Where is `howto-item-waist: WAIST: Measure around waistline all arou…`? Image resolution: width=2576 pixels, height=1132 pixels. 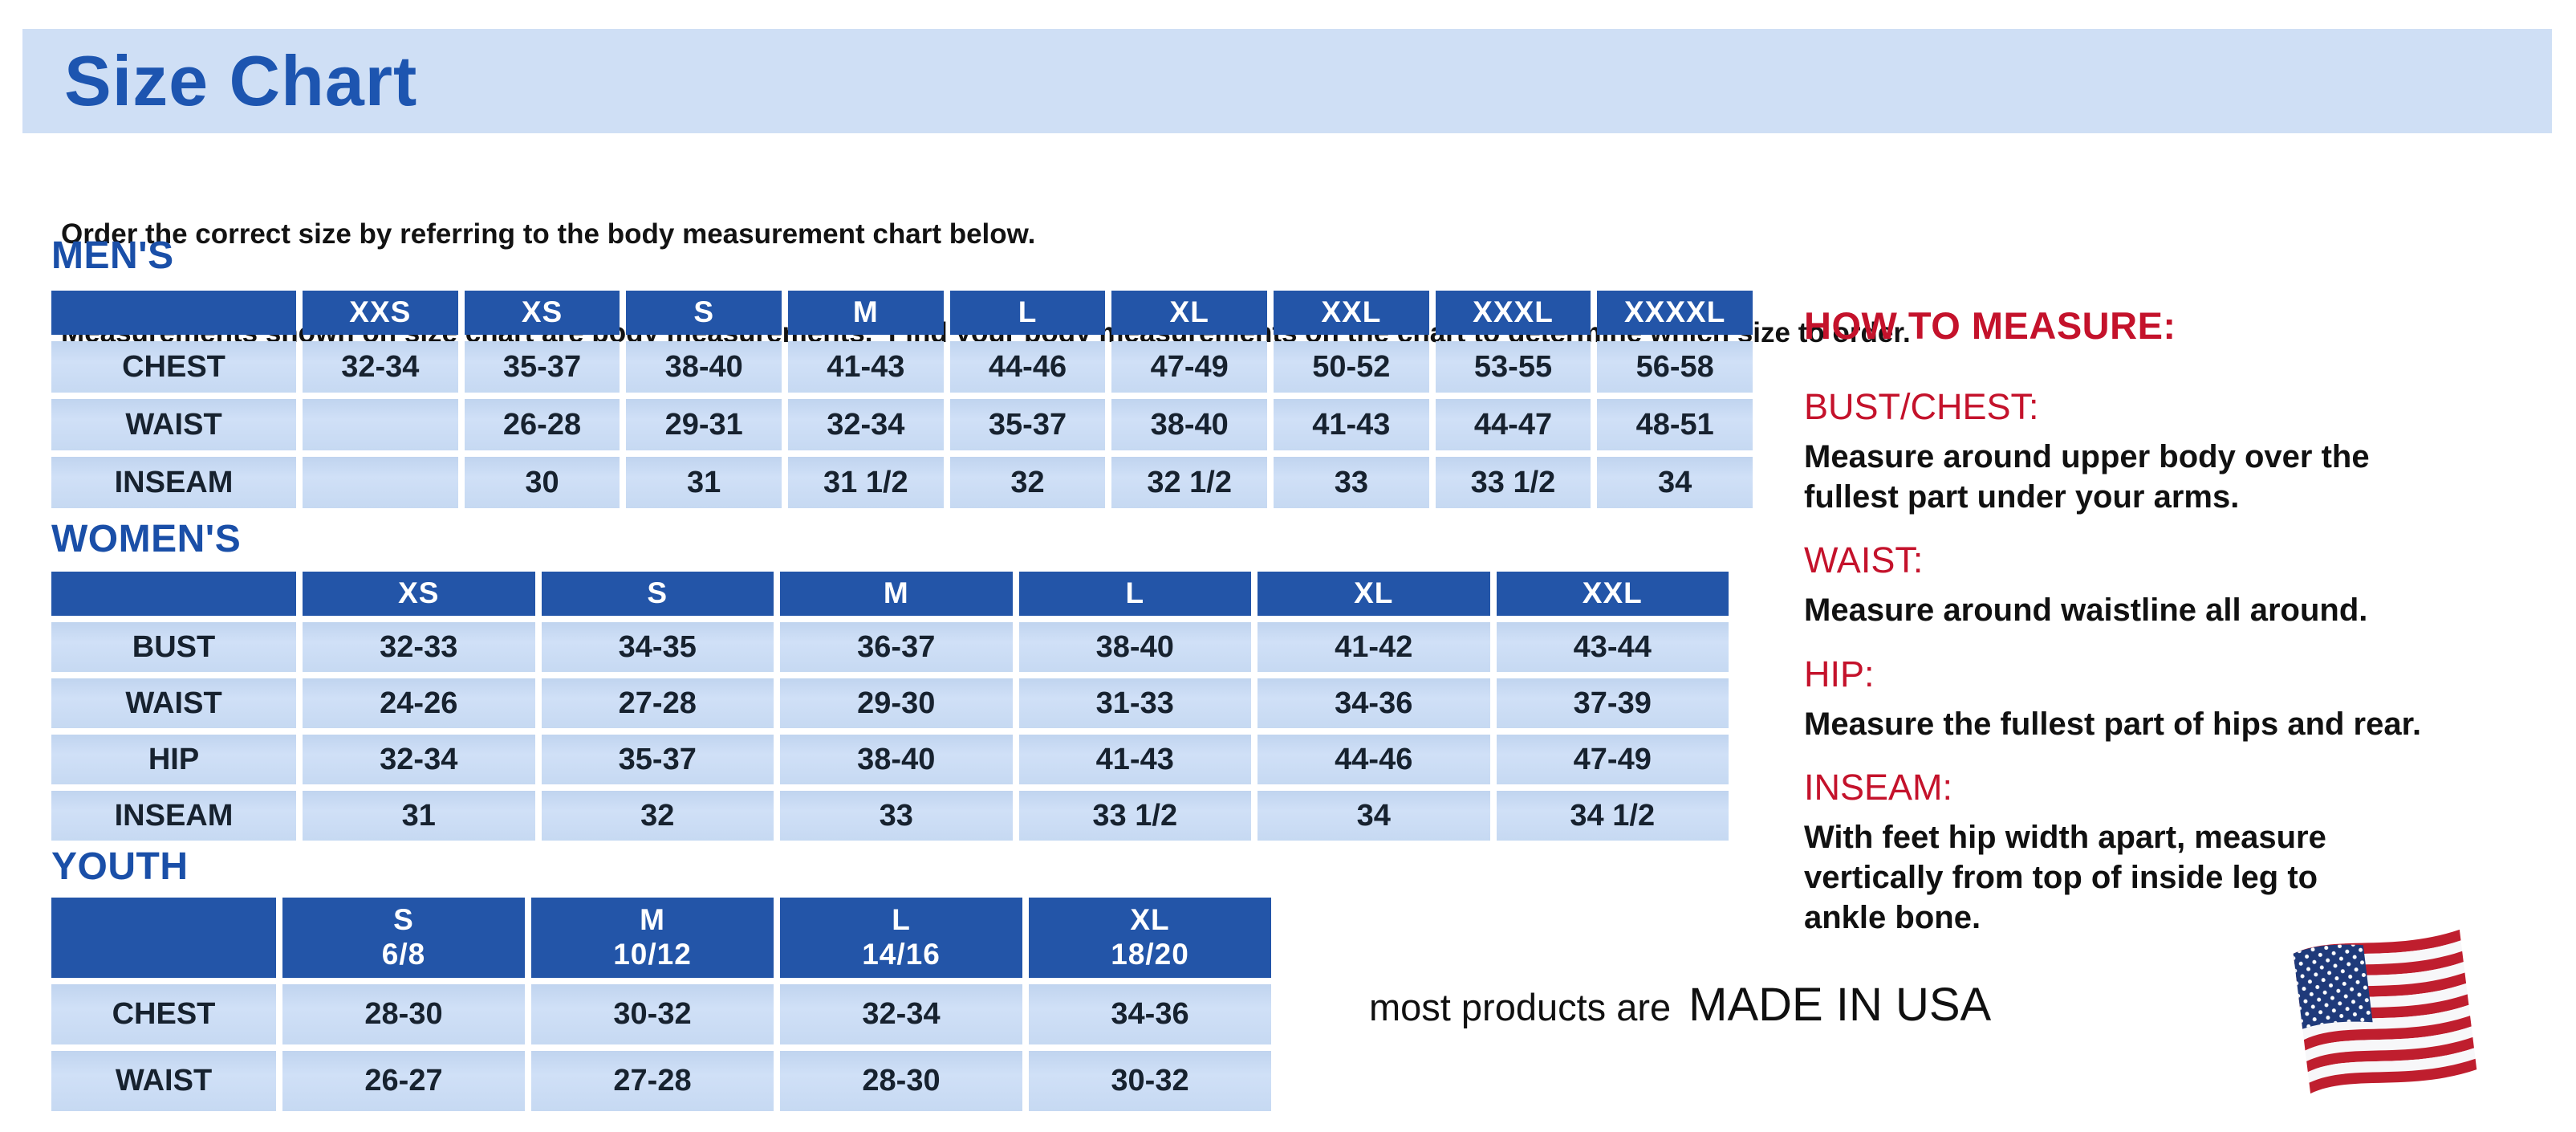
howto-item-waist: WAIST: Measure around waistline all arou… is located at coordinates (2183, 585).